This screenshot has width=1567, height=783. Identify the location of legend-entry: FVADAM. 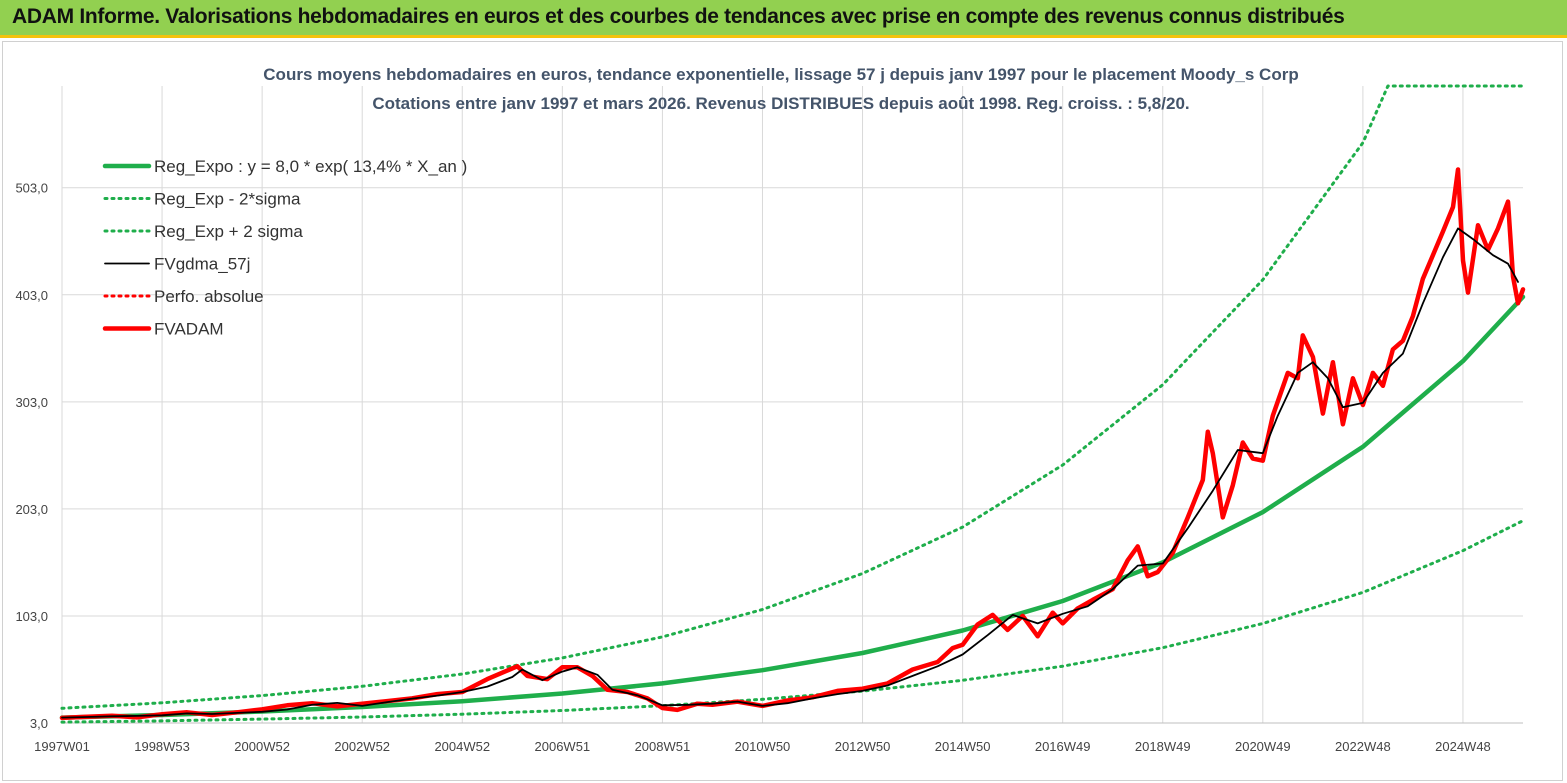
(189, 329).